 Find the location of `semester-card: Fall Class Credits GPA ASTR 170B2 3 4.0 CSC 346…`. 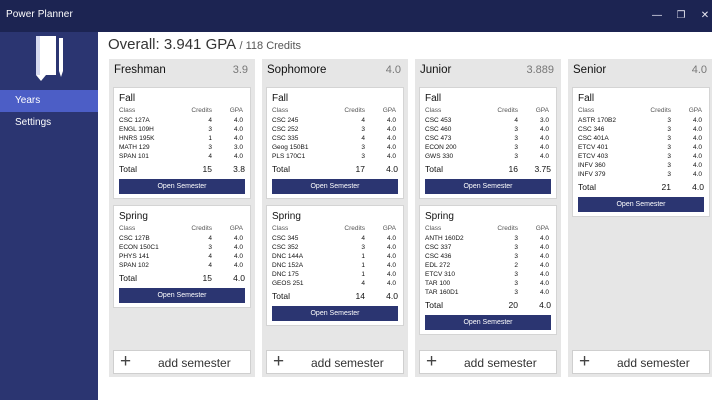

semester-card: Fall Class Credits GPA ASTR 170B2 3 4.0 CSC 346… is located at coordinates (641, 152).